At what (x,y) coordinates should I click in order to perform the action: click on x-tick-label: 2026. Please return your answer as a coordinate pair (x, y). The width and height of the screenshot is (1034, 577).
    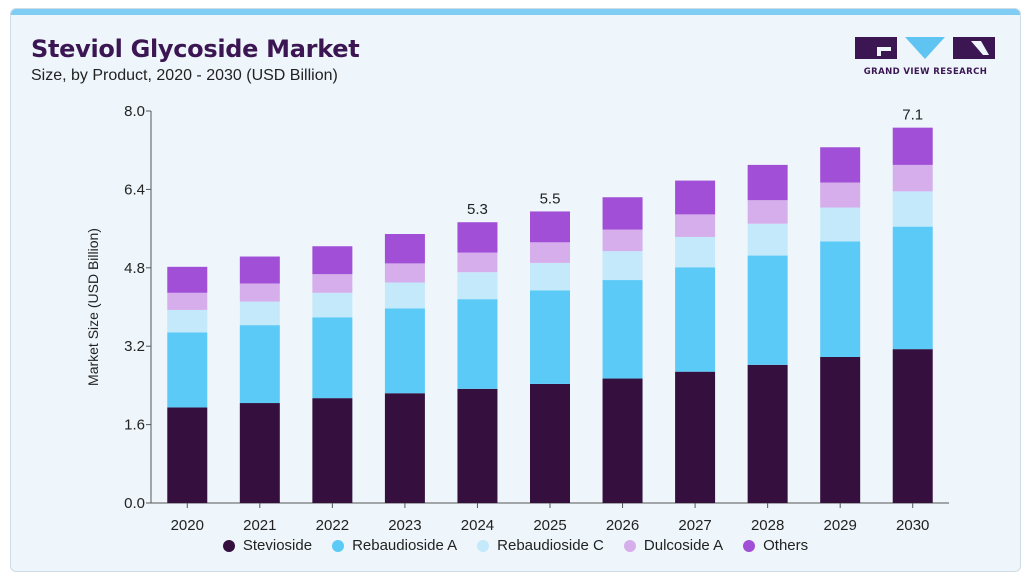
    Looking at the image, I should click on (622, 525).